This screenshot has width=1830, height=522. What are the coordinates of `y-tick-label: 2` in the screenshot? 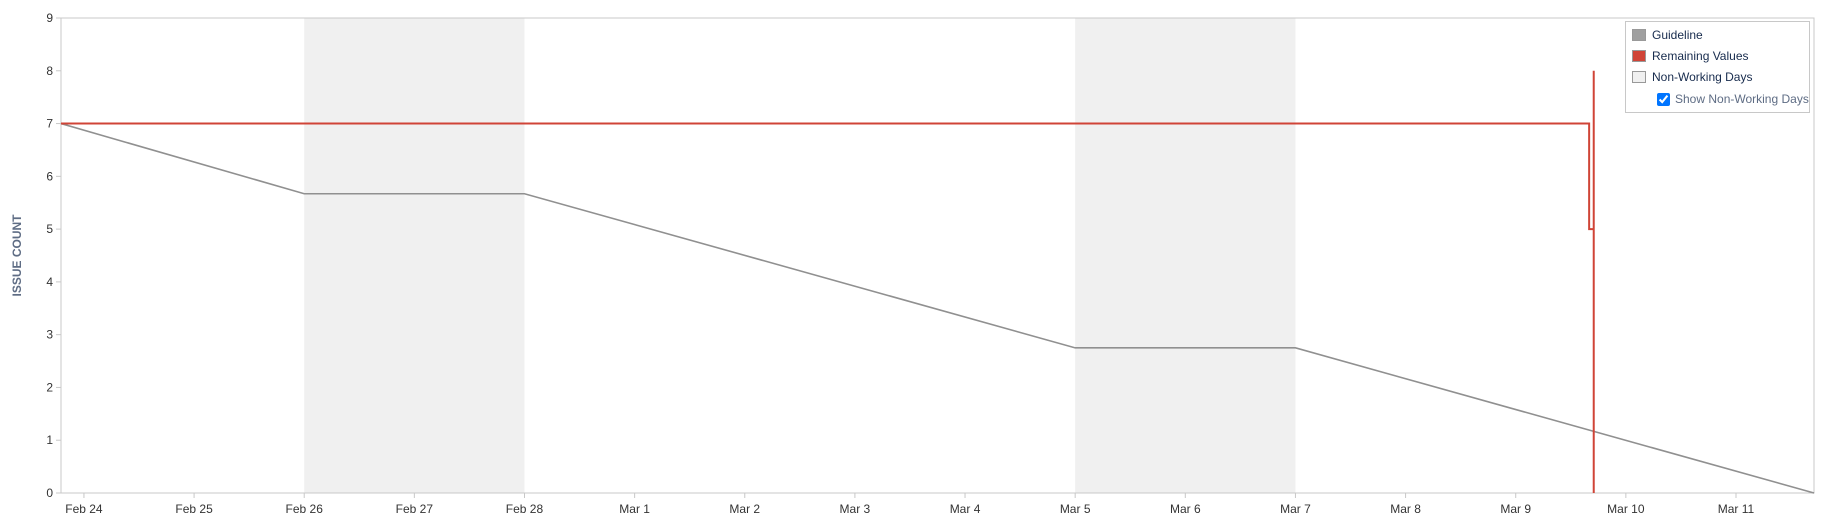 It's located at (49, 387).